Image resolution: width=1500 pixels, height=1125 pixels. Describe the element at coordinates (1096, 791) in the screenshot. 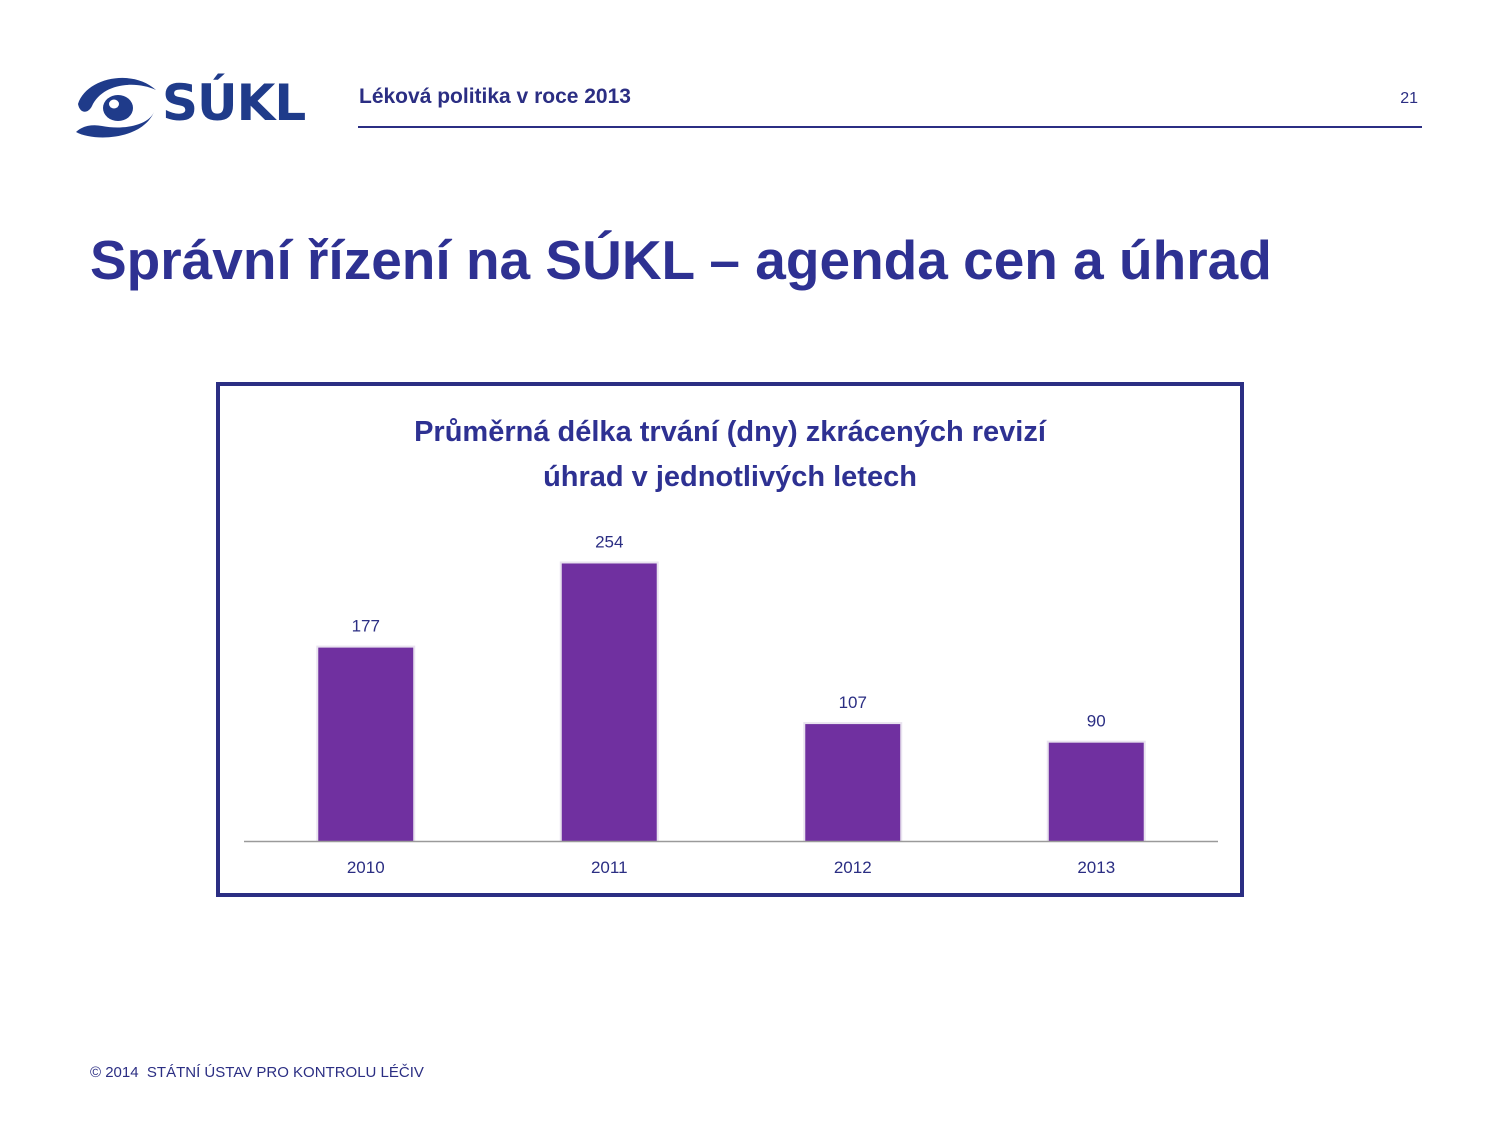

I see `bar-2013` at that location.